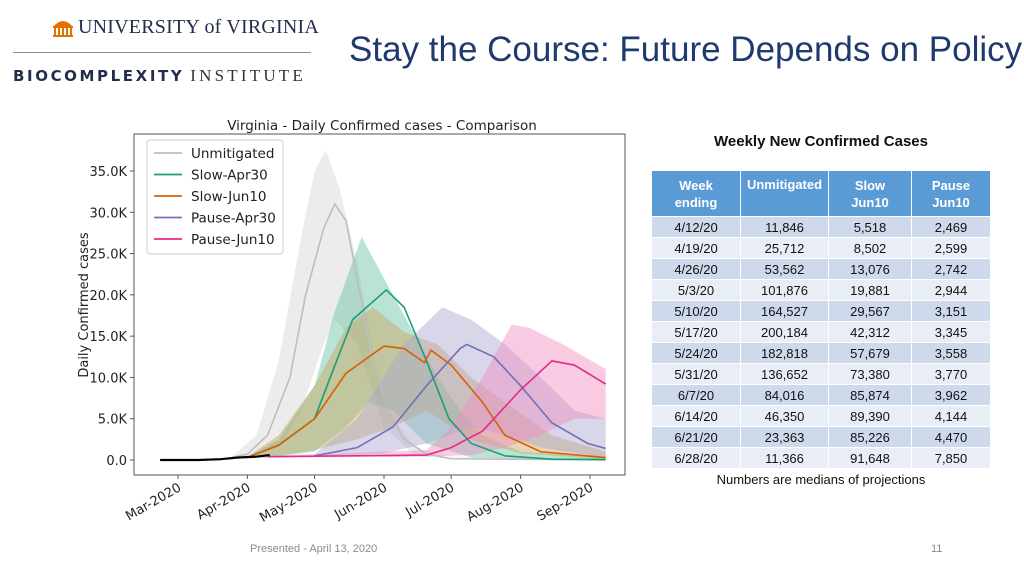  What do you see at coordinates (951, 332) in the screenshot?
I see `table-cell: 3,345` at bounding box center [951, 332].